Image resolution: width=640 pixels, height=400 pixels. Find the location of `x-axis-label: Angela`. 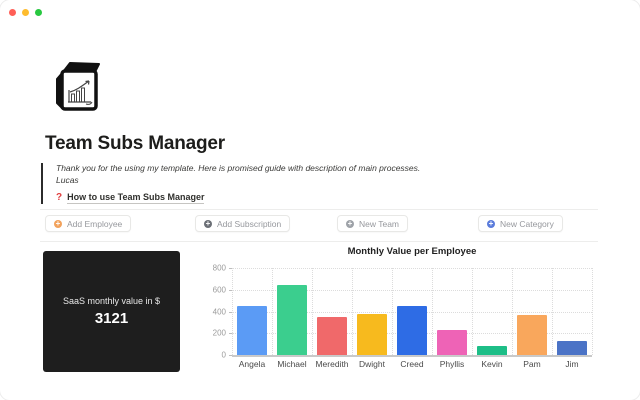

x-axis-label: Angela is located at coordinates (252, 364).